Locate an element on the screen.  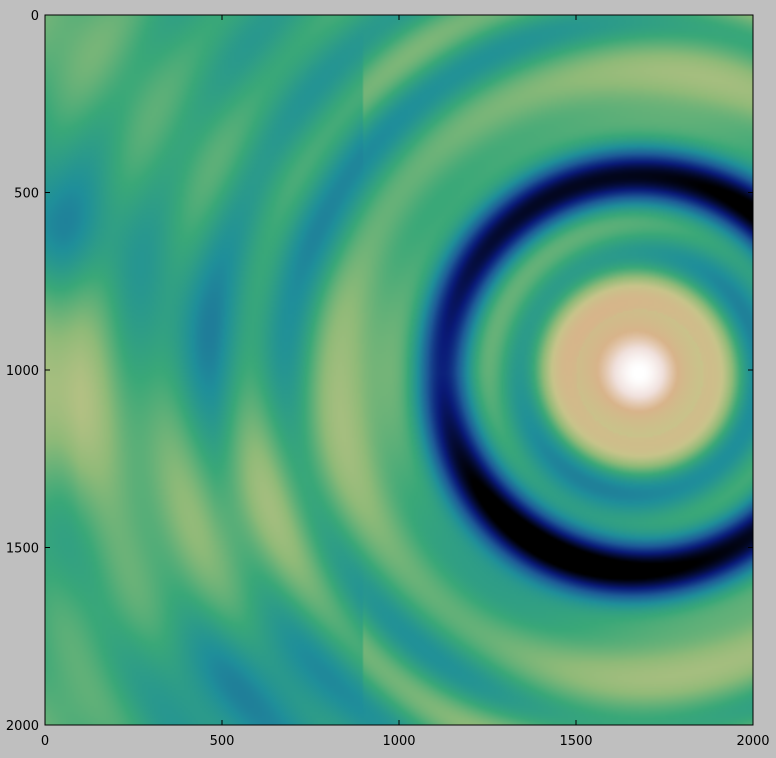
y-tick-label: 2000 is located at coordinates (22, 726).